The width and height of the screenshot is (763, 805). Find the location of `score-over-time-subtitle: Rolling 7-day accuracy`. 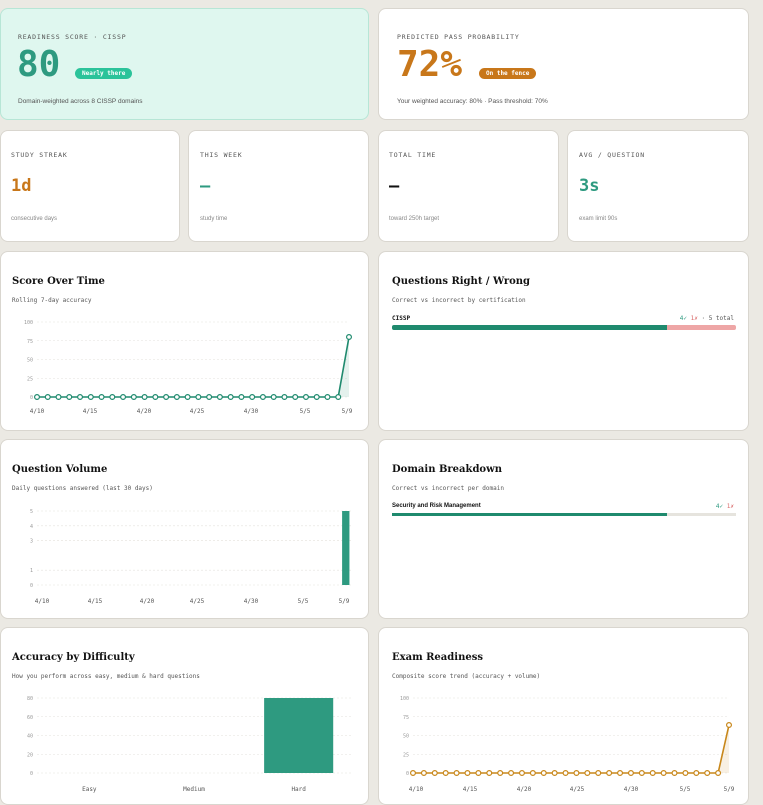

score-over-time-subtitle: Rolling 7-day accuracy is located at coordinates (52, 300).